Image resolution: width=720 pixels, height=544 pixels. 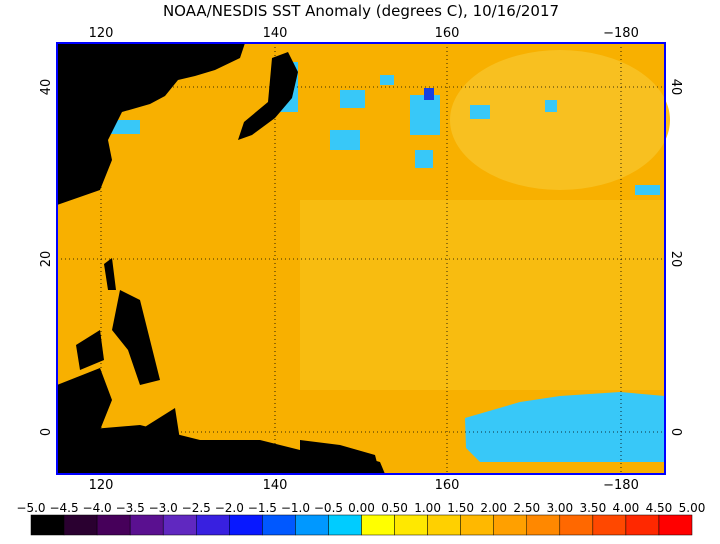 I want to click on colorbar-label: 4.00, so click(x=626, y=508).